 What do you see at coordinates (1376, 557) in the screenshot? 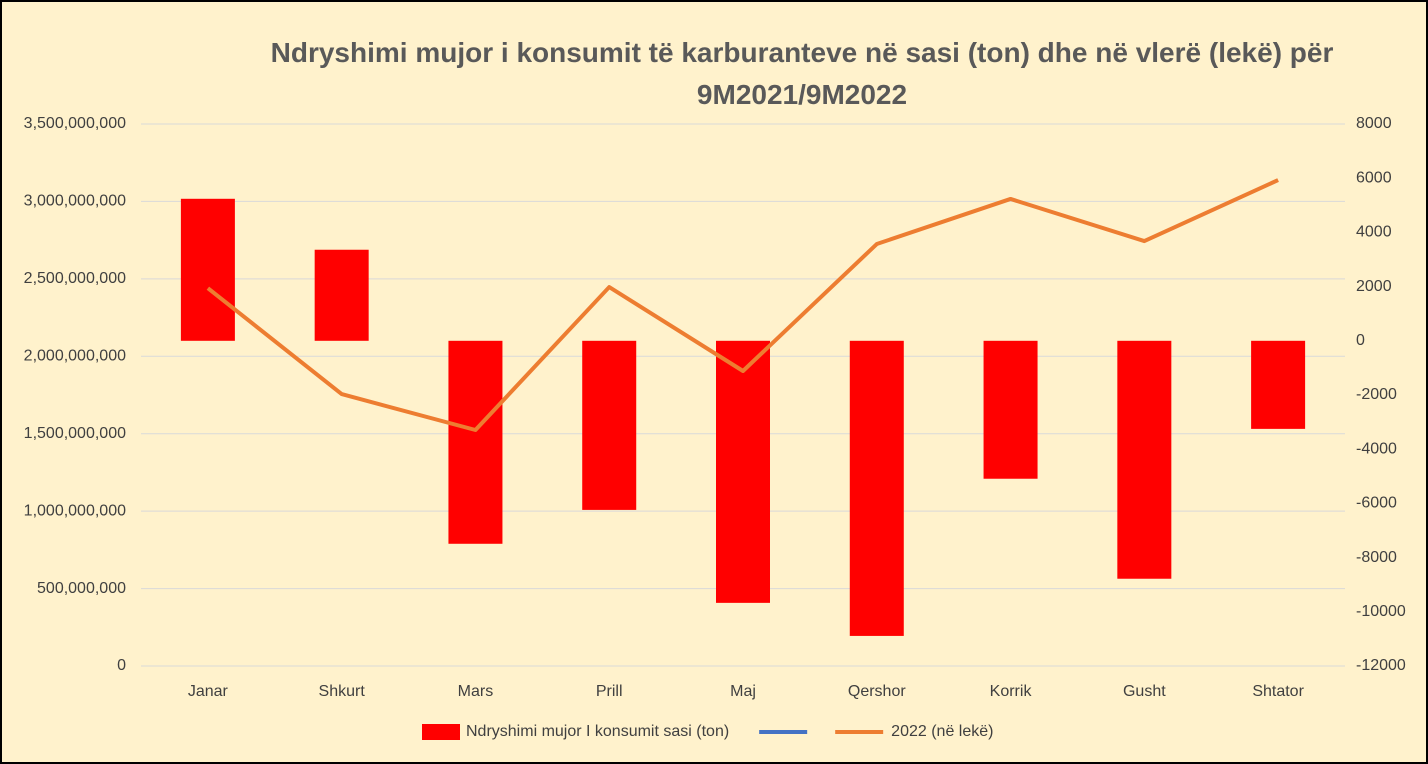
I see `y2-tick-label: -8000` at bounding box center [1376, 557].